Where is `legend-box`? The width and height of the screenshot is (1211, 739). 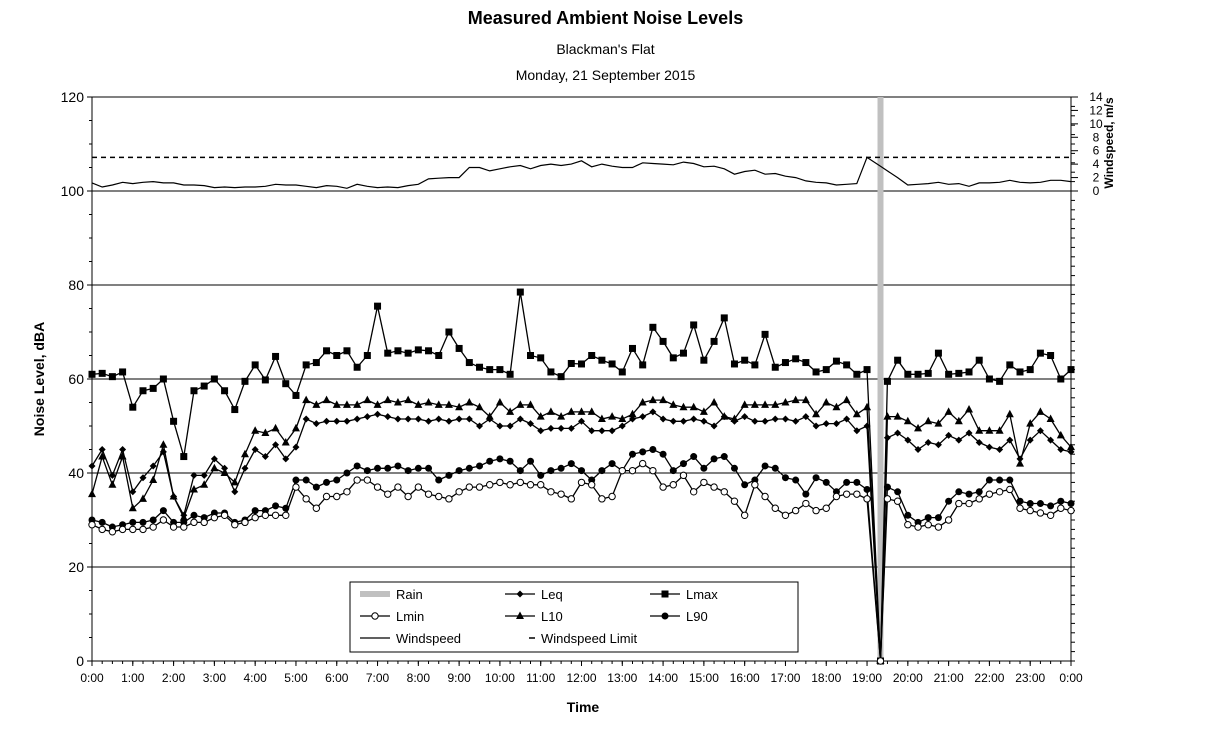 legend-box is located at coordinates (574, 617).